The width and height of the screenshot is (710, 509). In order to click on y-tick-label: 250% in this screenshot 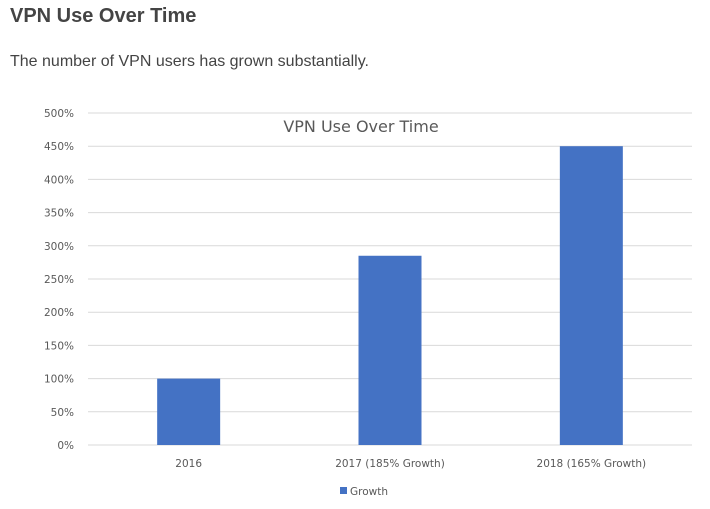, I will do `click(59, 280)`.